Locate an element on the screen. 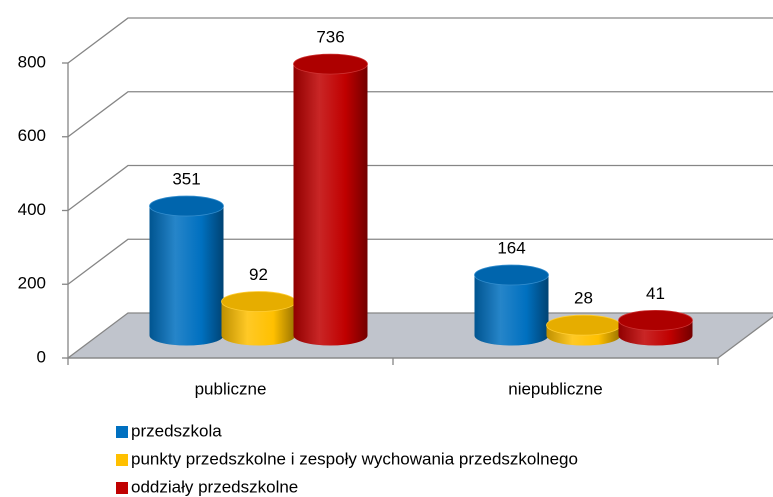  y-tick-label: 400 is located at coordinates (32, 209).